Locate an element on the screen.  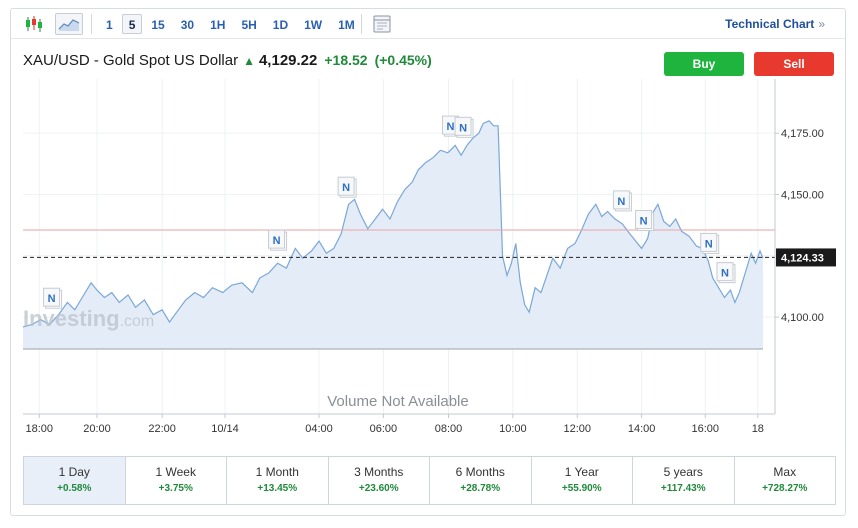
x-tick-label: 12:00 is located at coordinates (577, 429).